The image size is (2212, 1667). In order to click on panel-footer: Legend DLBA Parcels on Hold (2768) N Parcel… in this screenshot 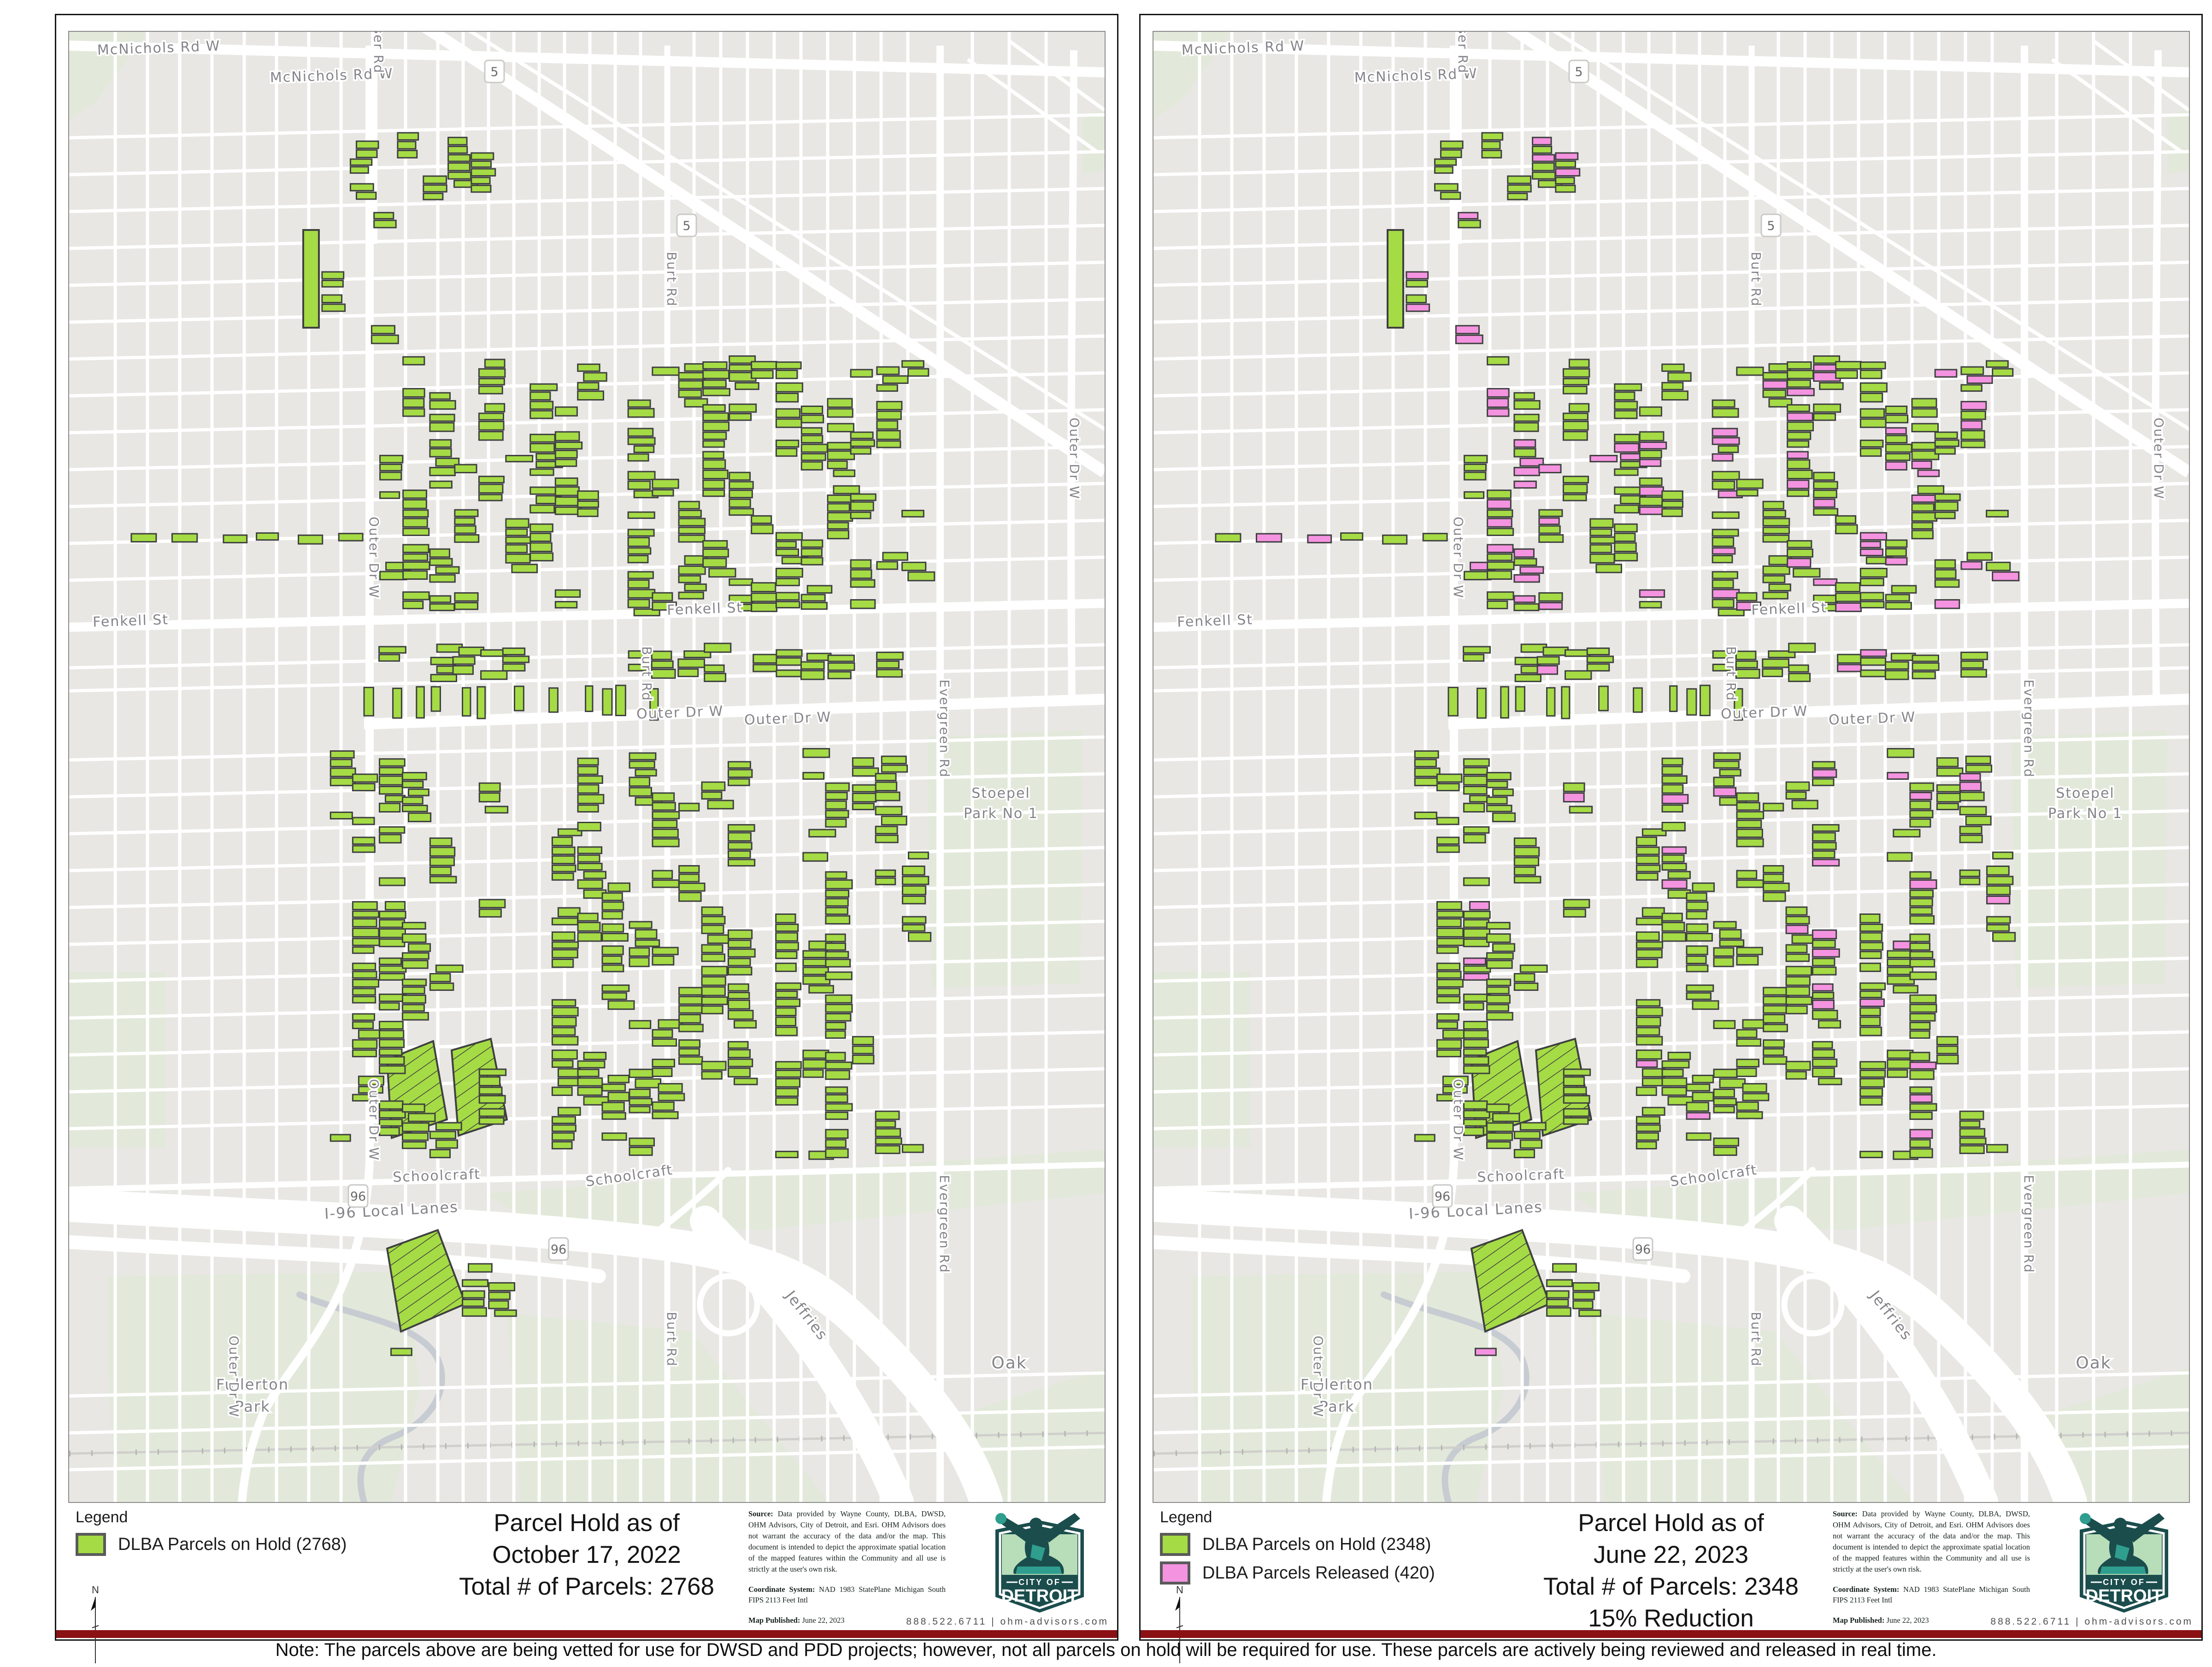, I will do `click(586, 1585)`.